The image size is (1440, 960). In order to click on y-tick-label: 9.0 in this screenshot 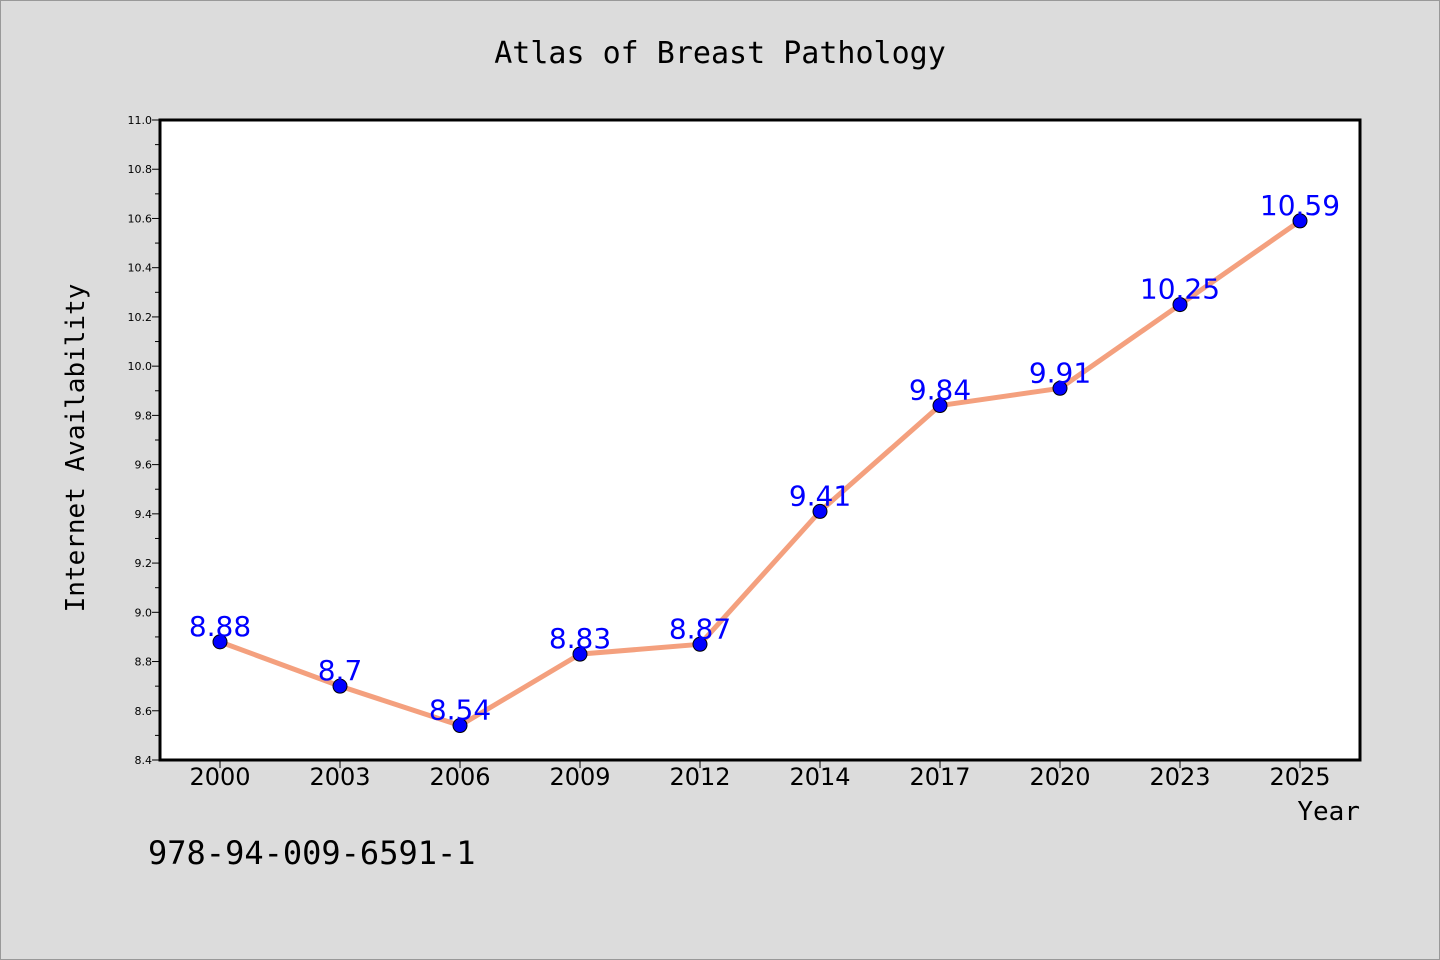, I will do `click(144, 612)`.